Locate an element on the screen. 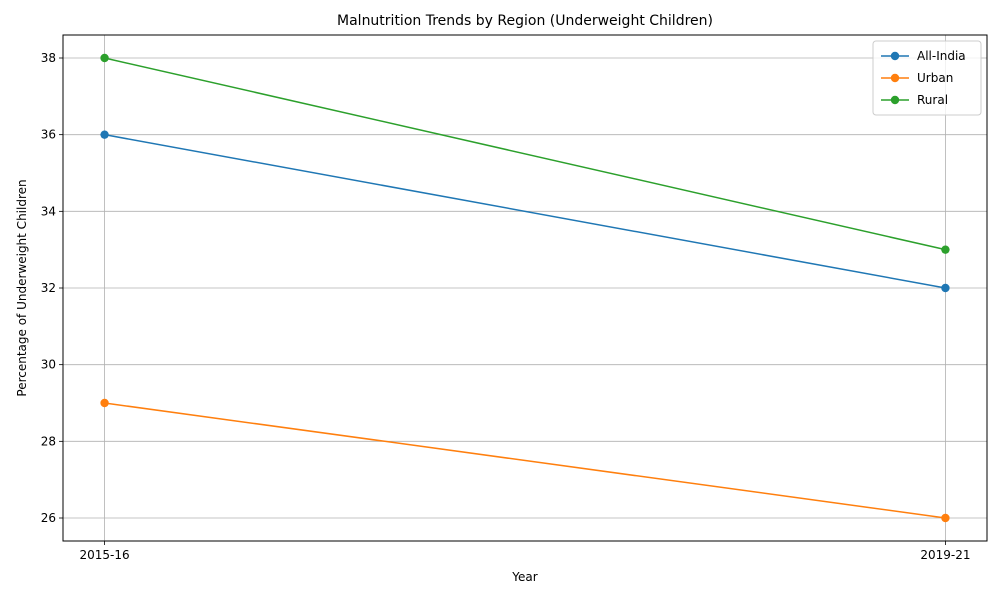 Image resolution: width=1000 pixels, height=600 pixels. y-tick-label: 30 is located at coordinates (48, 365).